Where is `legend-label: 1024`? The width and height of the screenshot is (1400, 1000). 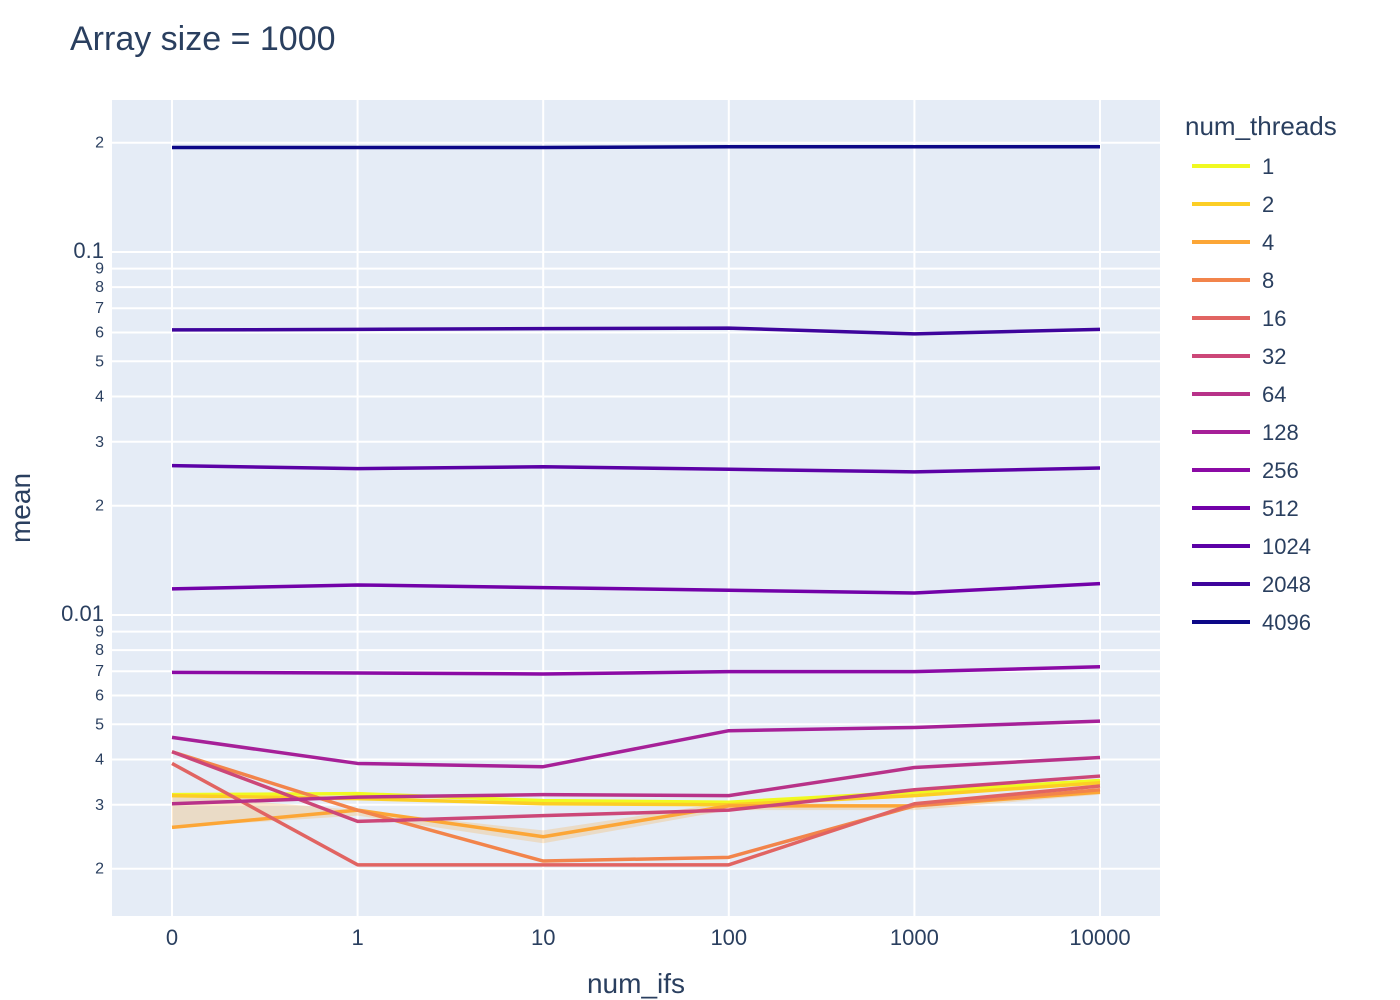
legend-label: 1024 is located at coordinates (1286, 546).